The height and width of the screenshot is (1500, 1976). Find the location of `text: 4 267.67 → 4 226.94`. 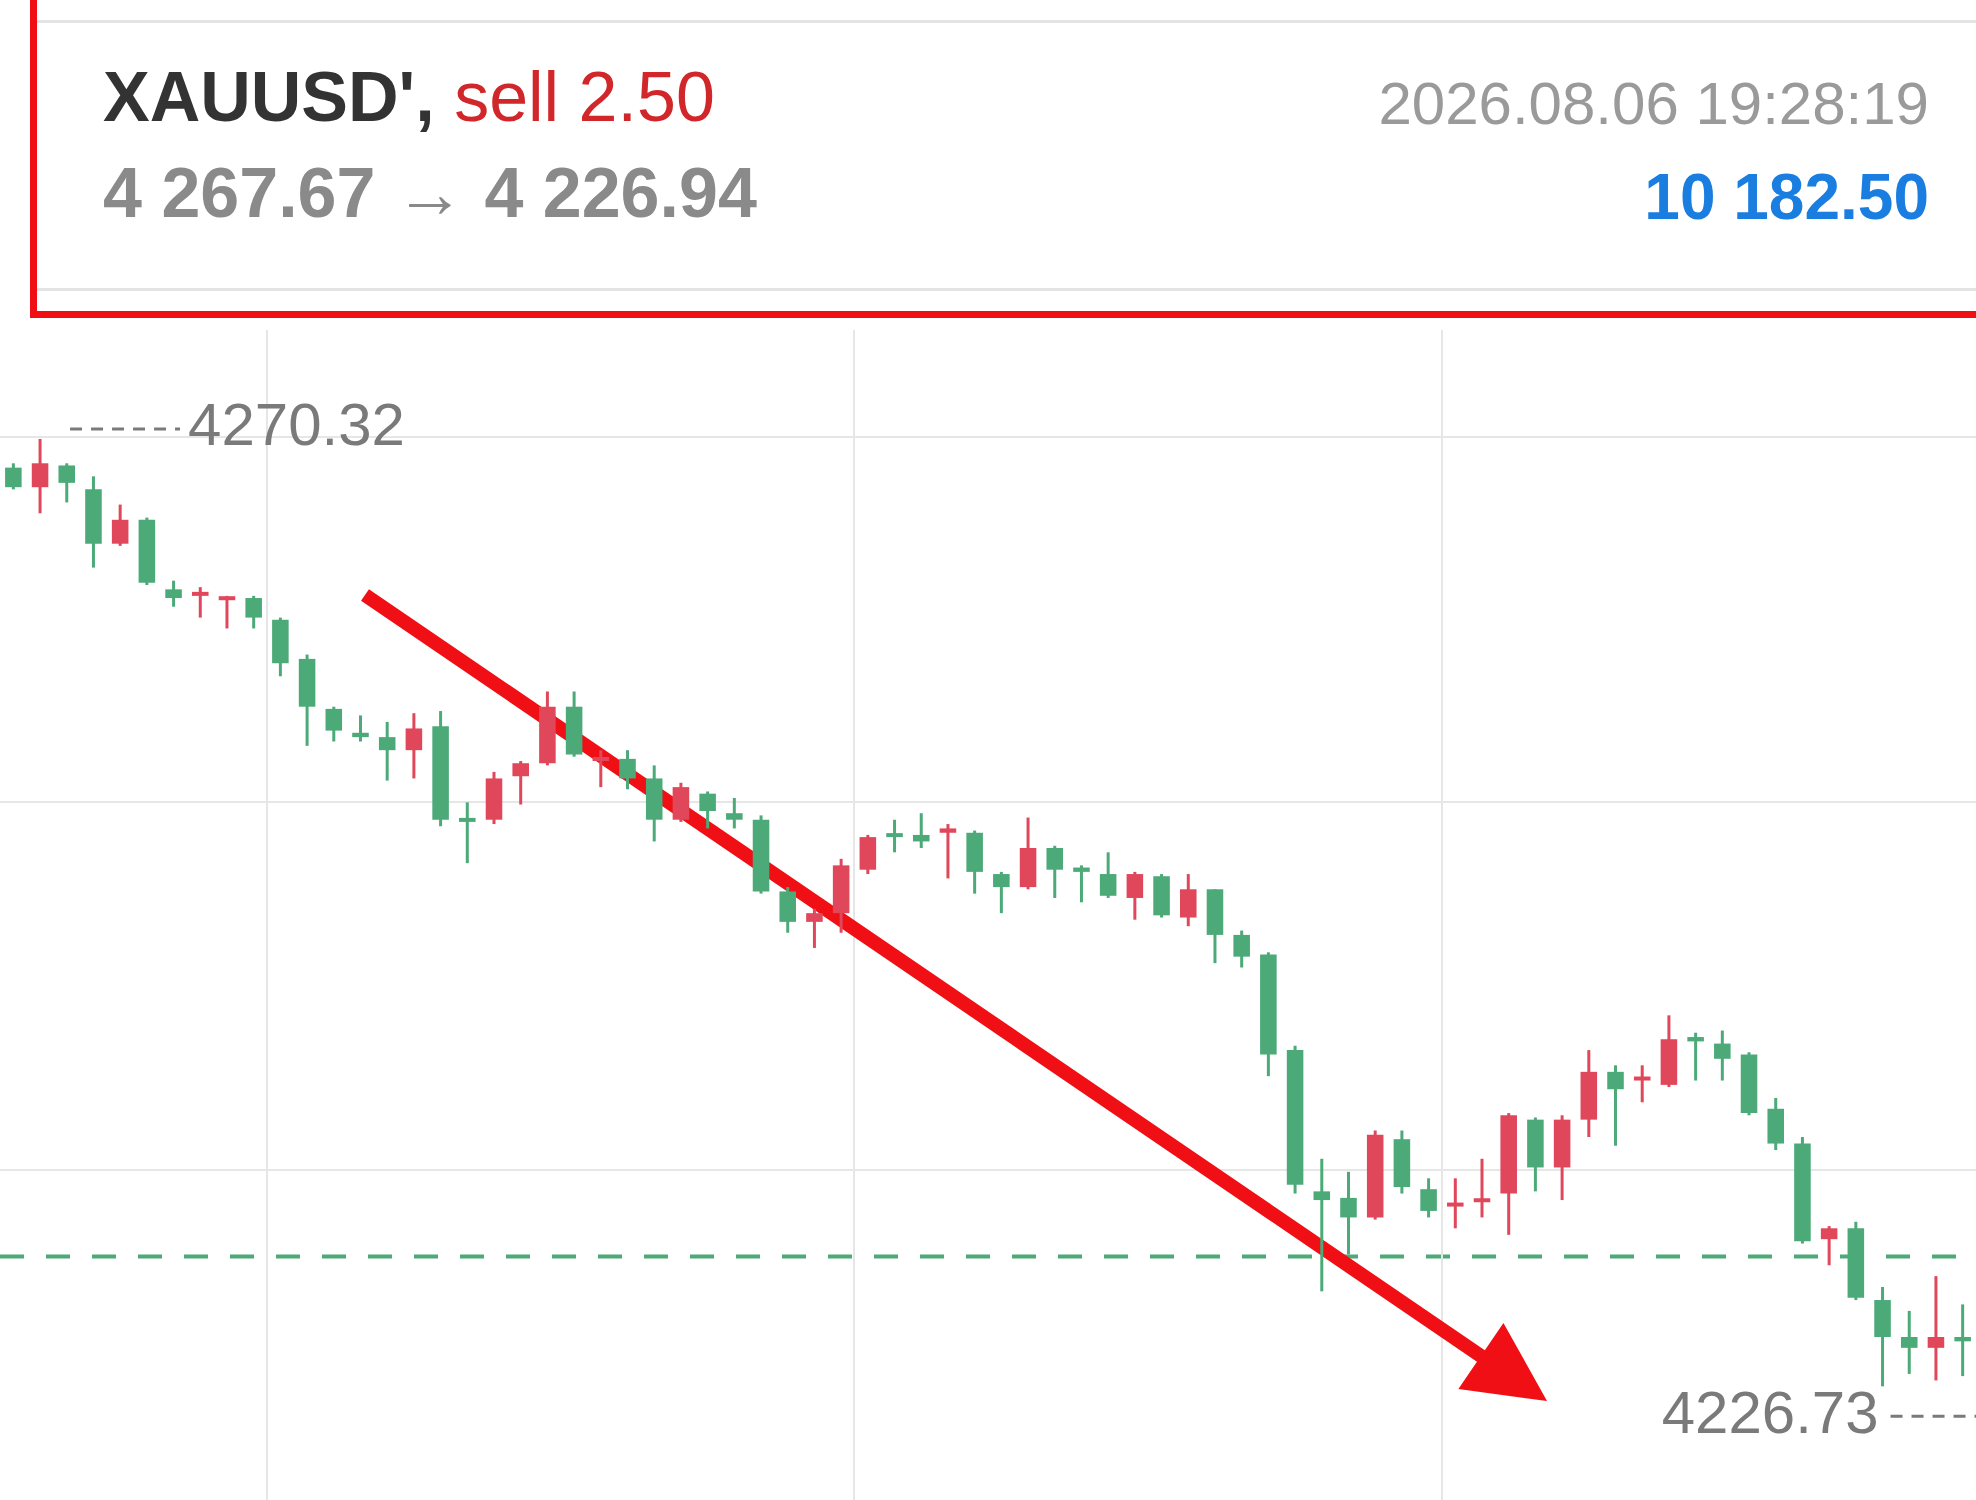

text: 4 267.67 → 4 226.94 is located at coordinates (430, 193).